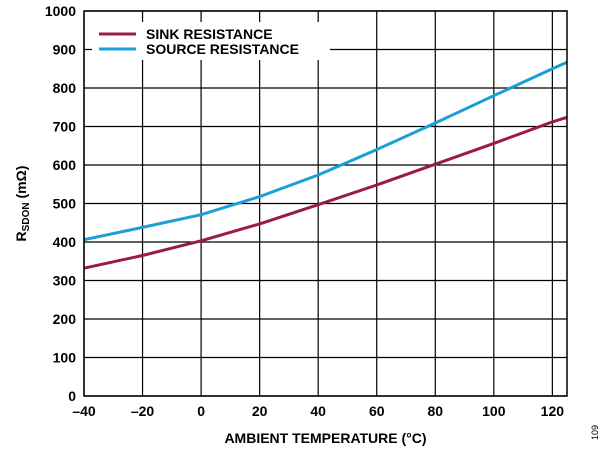  I want to click on y-tick-labels: 0 100 200 300 400 500 600 700 800 900 1000, so click(60, 203).